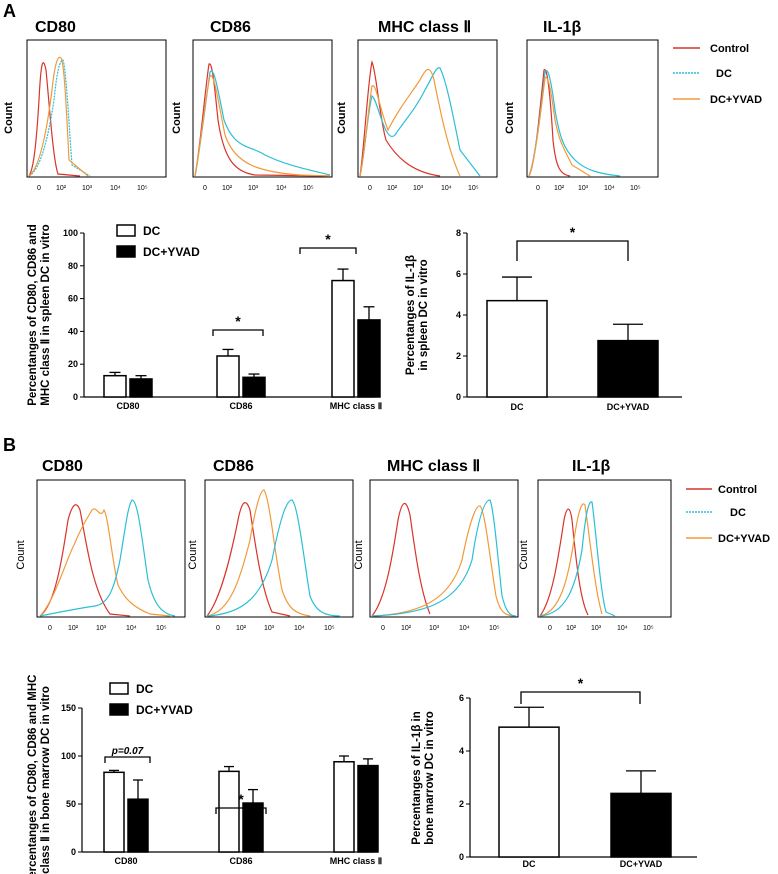 This screenshot has height=874, width=778. I want to click on flow-b-title-il1b: IL-1β, so click(591, 466).